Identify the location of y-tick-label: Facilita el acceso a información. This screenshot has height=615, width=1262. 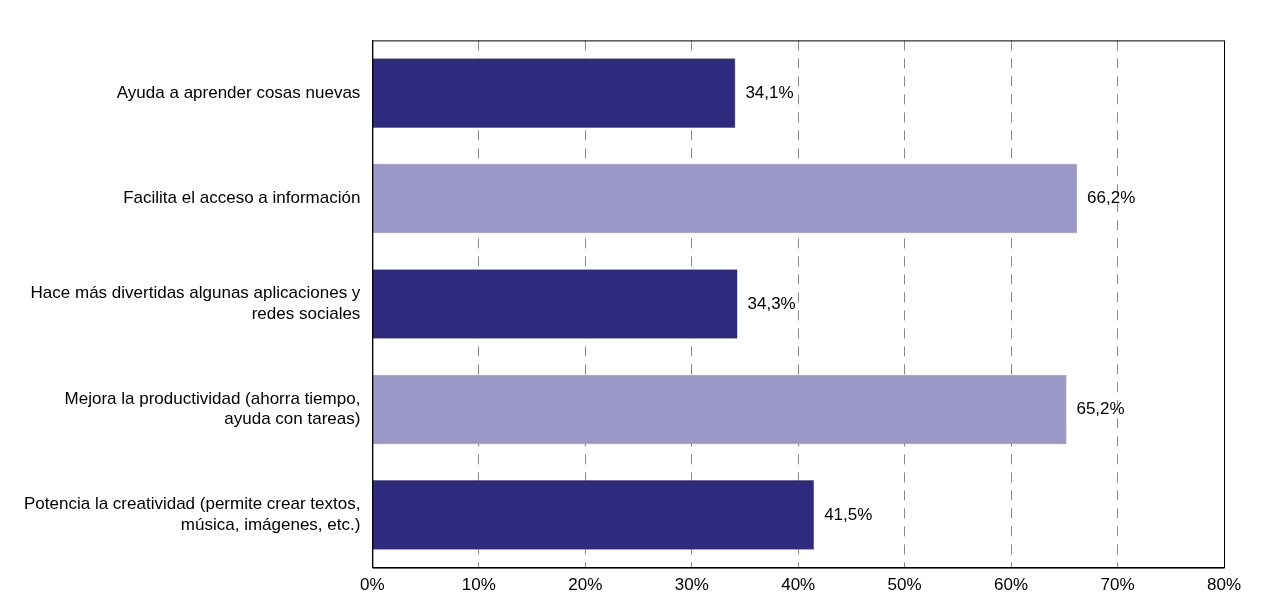
(242, 198).